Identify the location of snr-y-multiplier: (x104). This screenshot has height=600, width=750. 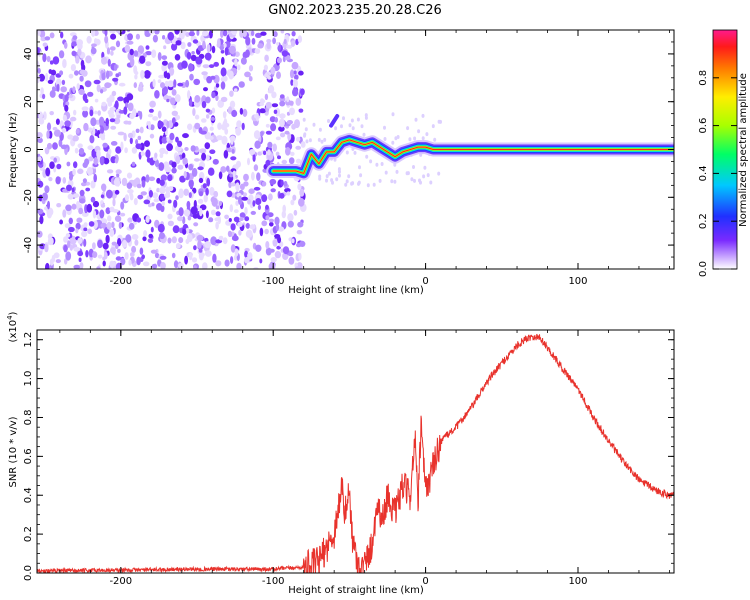
(12, 326).